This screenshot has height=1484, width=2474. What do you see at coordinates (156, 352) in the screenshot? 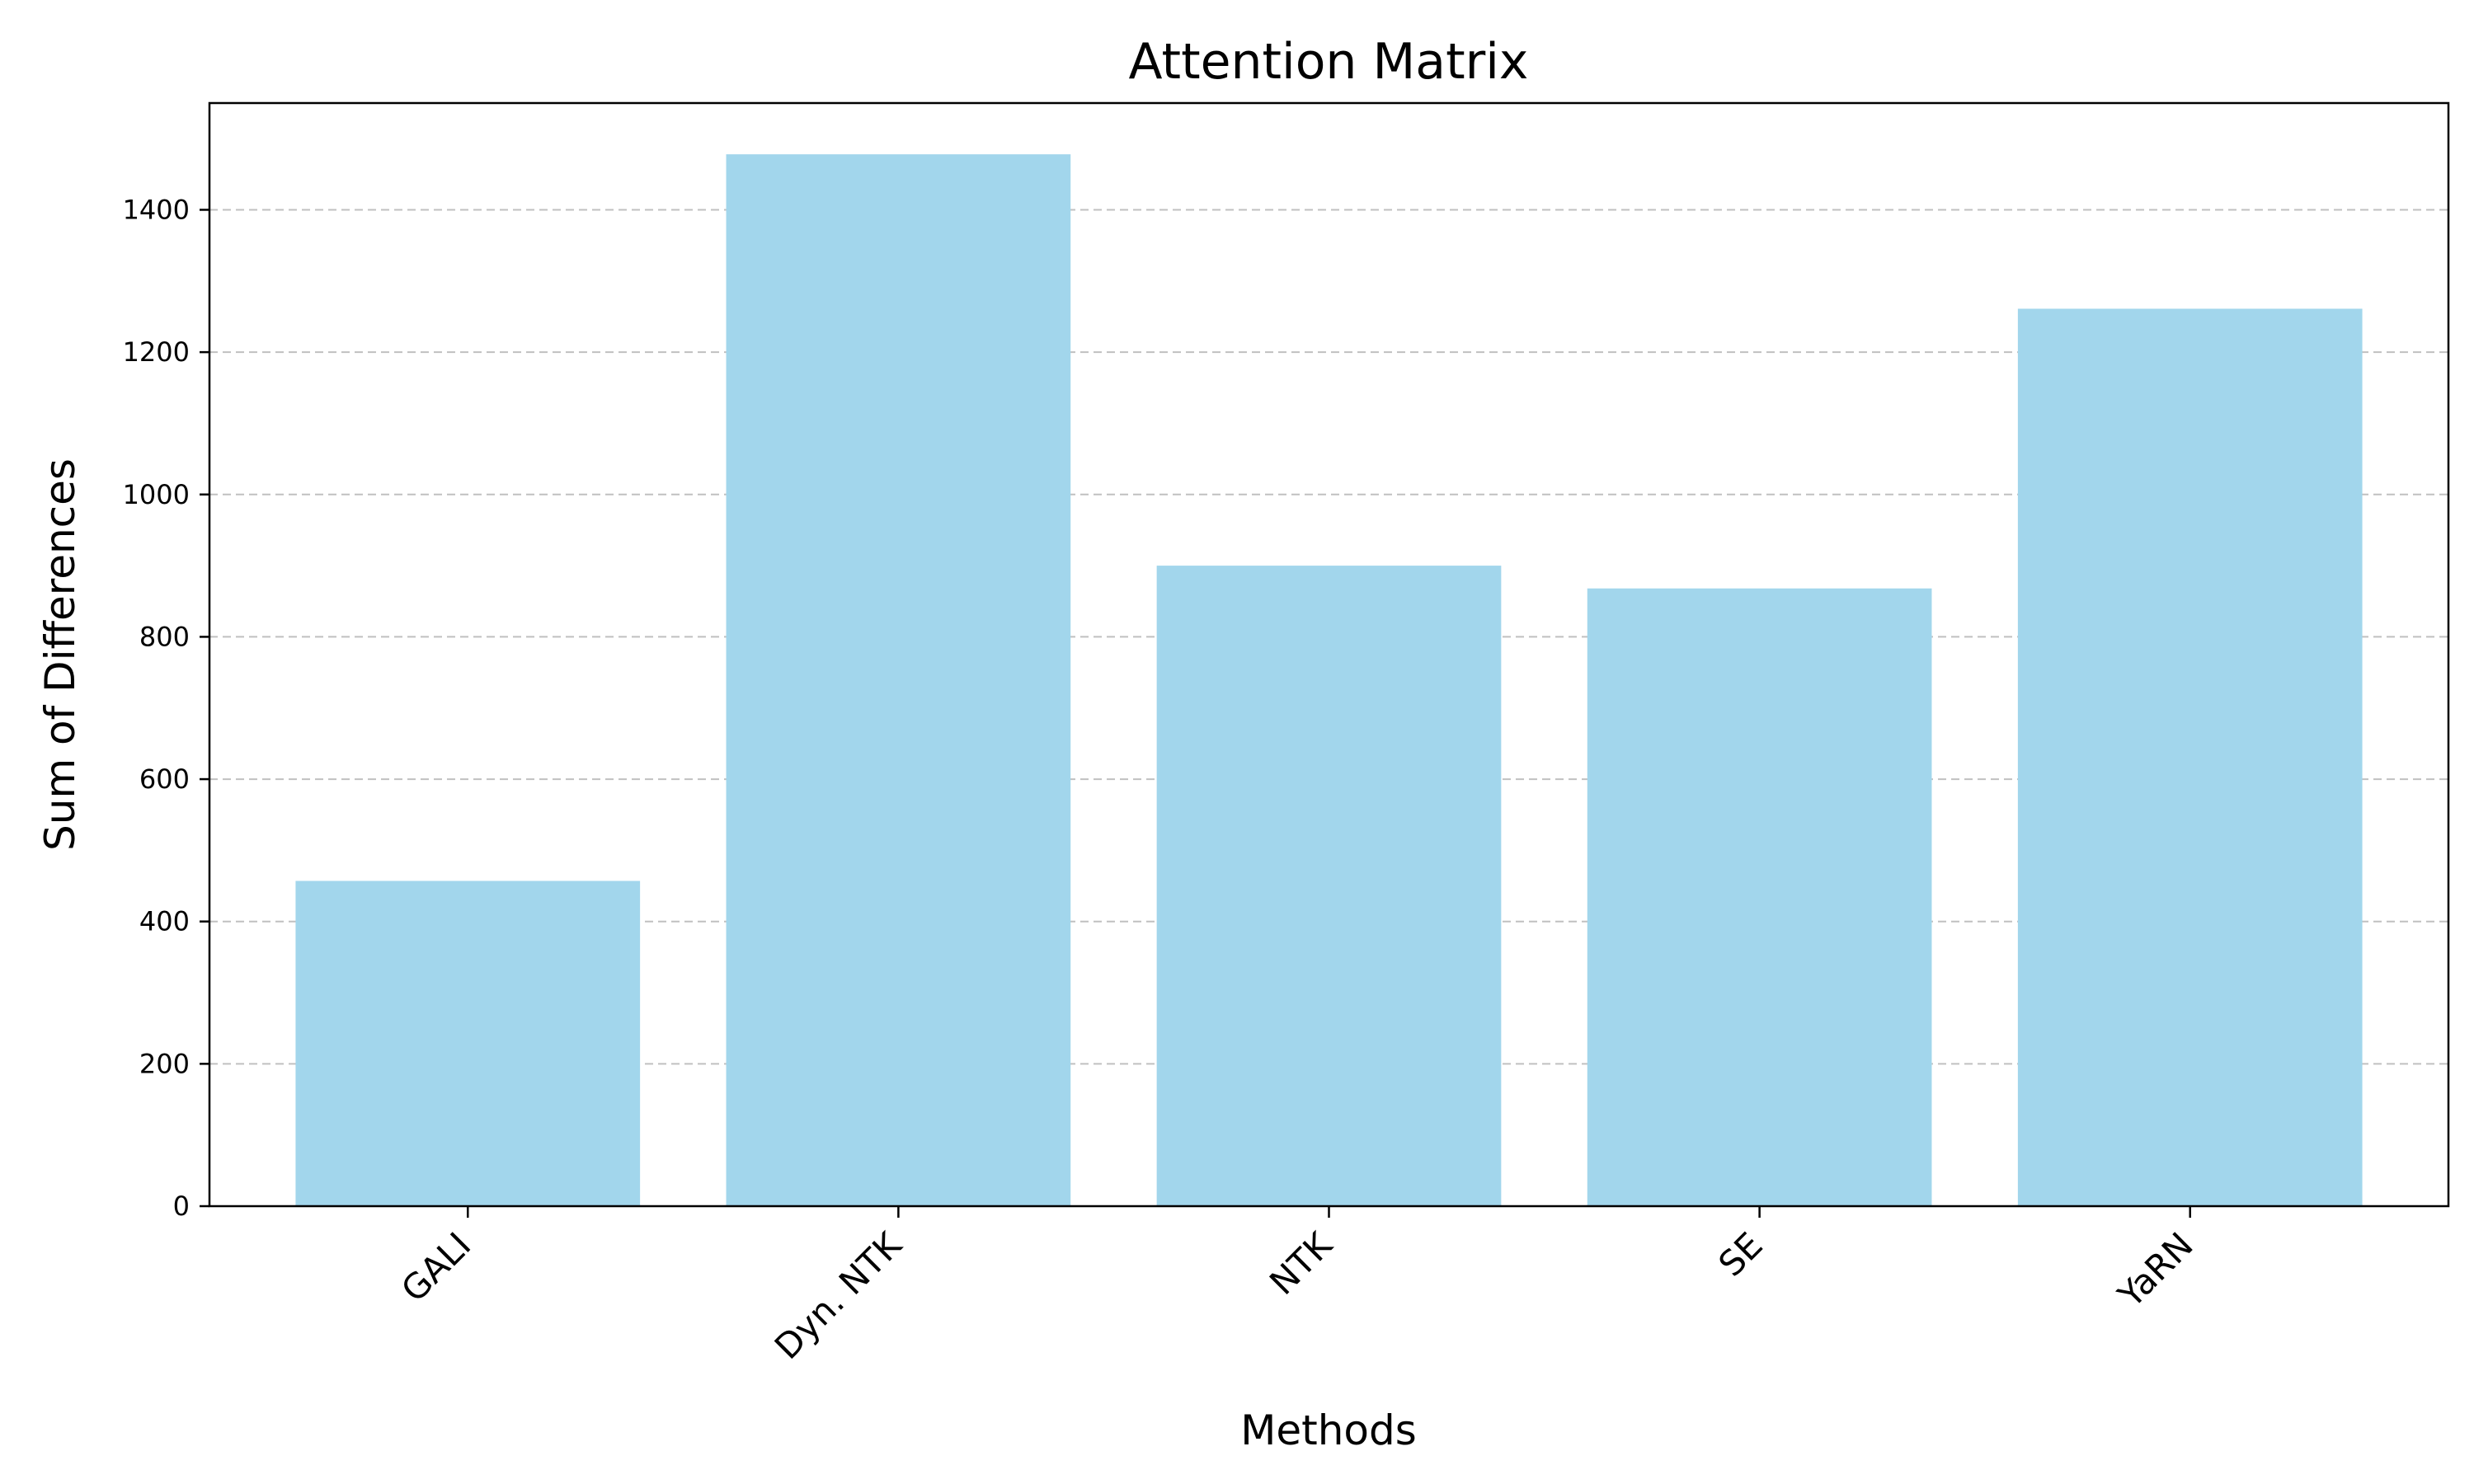
I see `y-tick-label: 1200` at bounding box center [156, 352].